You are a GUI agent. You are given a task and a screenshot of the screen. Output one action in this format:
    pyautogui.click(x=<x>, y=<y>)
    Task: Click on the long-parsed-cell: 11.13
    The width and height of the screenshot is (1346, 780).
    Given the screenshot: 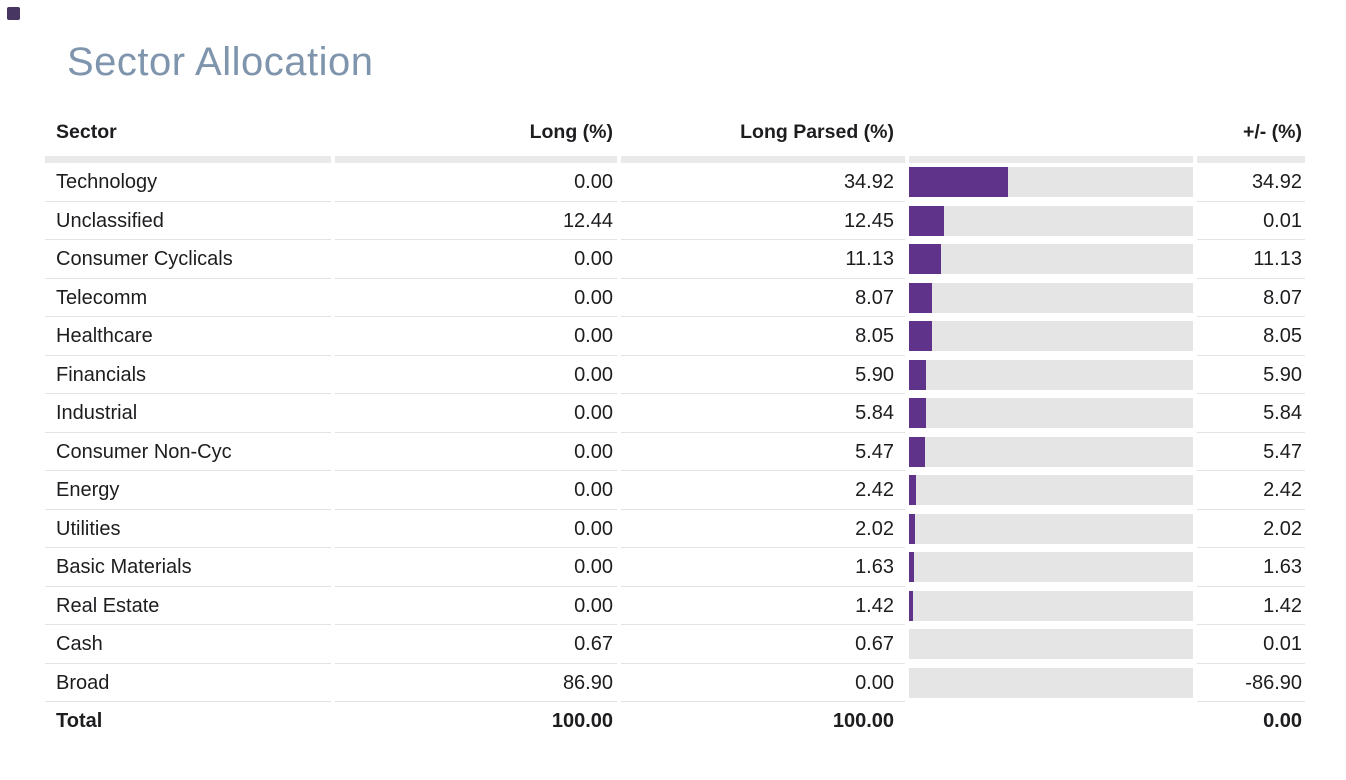 What is the action you would take?
    pyautogui.click(x=763, y=259)
    